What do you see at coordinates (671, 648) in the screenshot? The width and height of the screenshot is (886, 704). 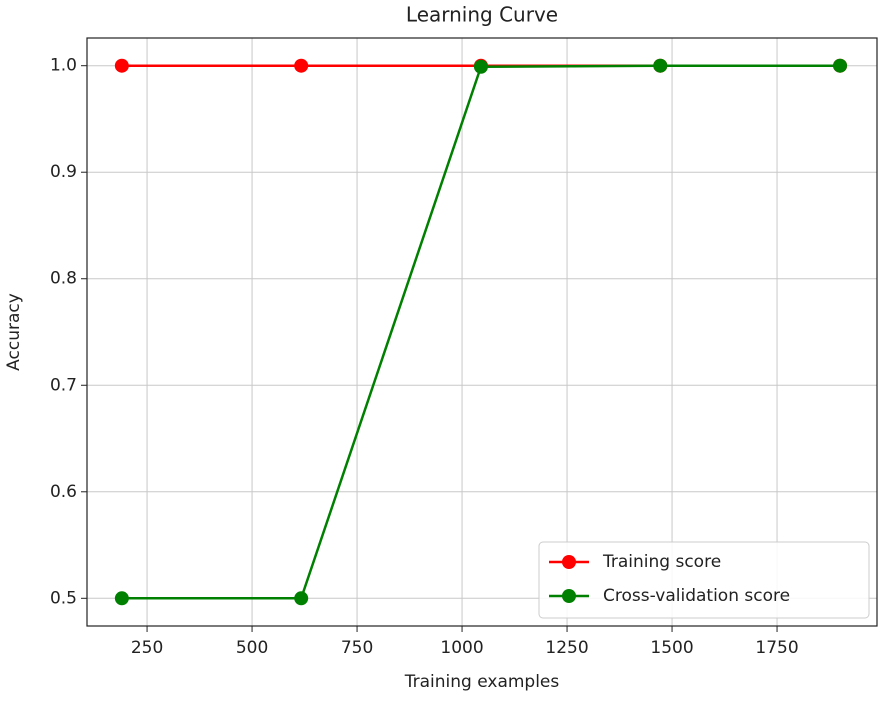 I see `x-tick-label: 1500` at bounding box center [671, 648].